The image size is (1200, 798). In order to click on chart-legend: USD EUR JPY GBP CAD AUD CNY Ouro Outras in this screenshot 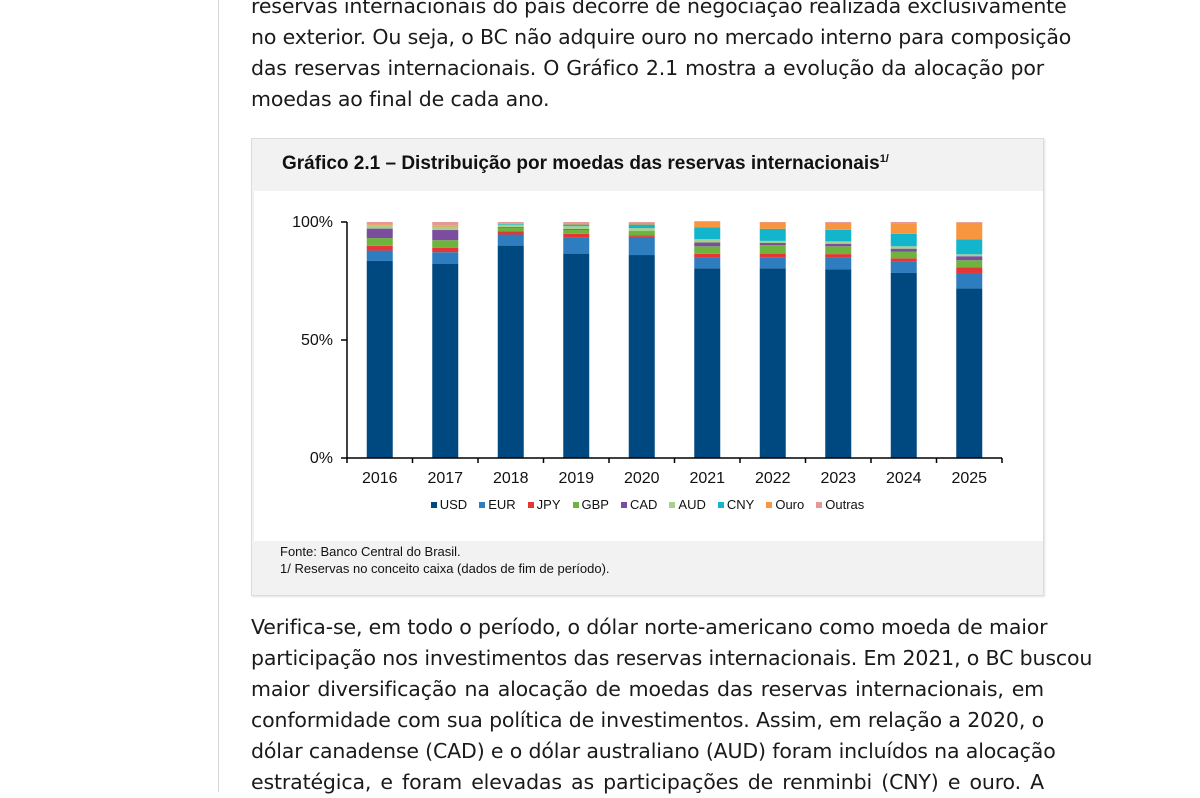, I will do `click(647, 504)`.